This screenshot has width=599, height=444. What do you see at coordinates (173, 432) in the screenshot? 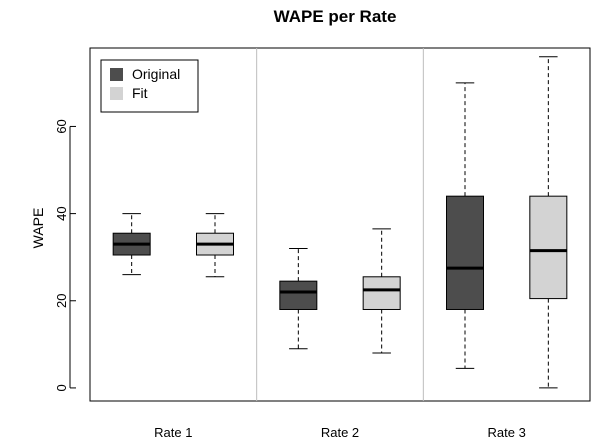
I see `x-category-label: Rate 1` at bounding box center [173, 432].